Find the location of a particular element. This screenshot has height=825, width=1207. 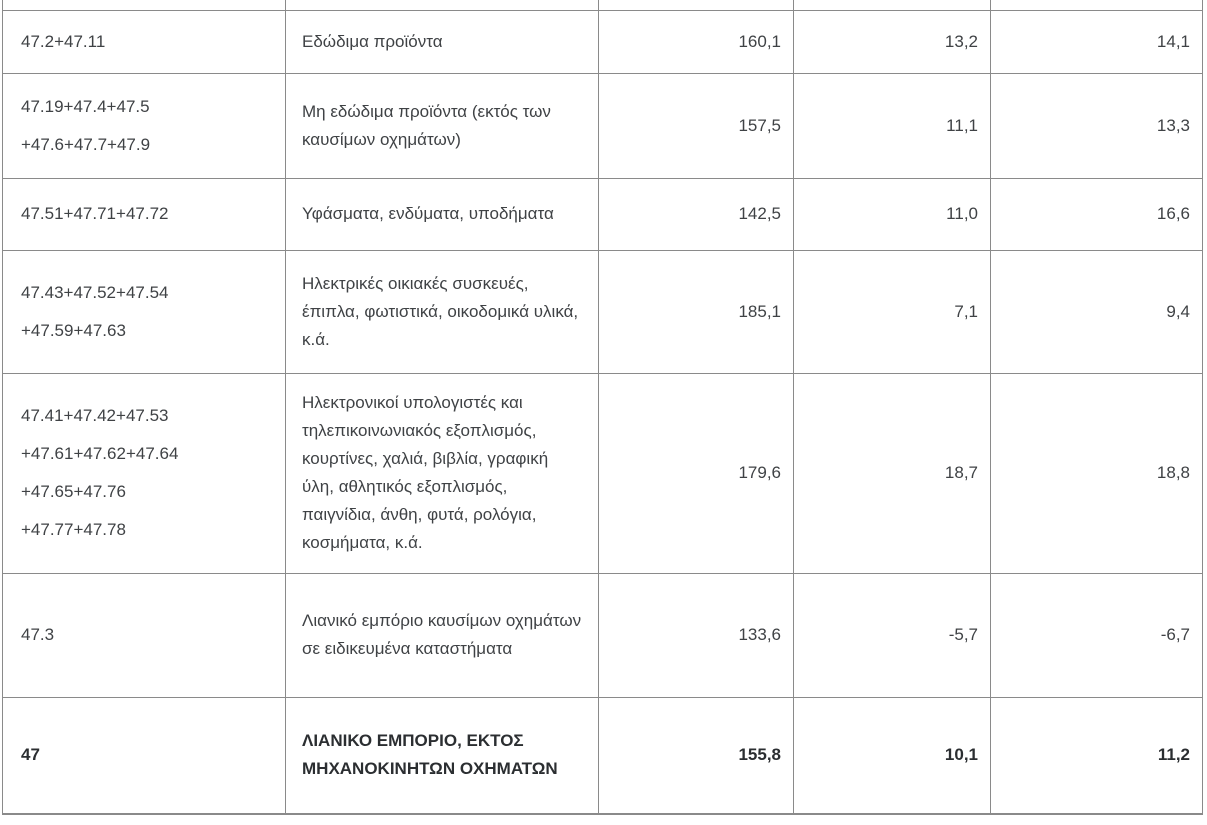

table-row: 47.2+47.11 Εδώδιμα προϊόντα 160,1 13,2 14,1 is located at coordinates (602, 41).